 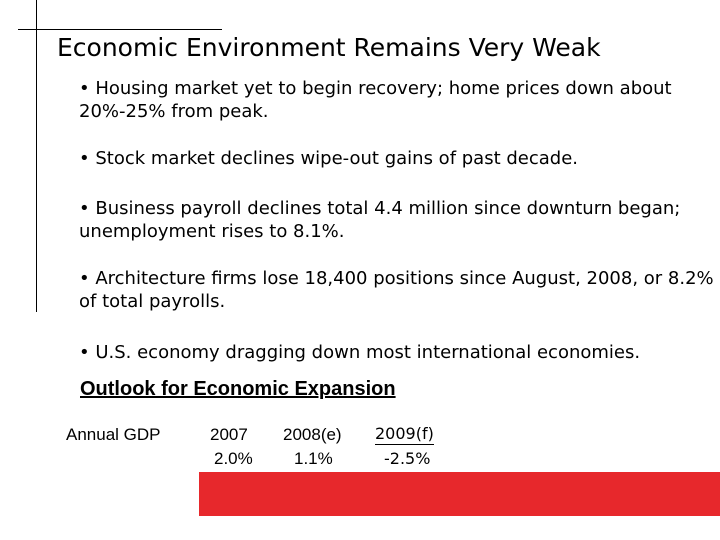 I want to click on gdp-value-2007: 2.0%, so click(x=233, y=458).